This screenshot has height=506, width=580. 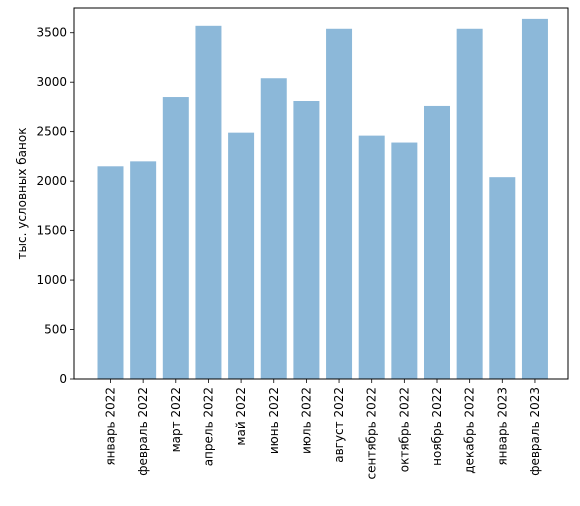 What do you see at coordinates (535, 431) in the screenshot?
I see `x-tick-label: февраль 2023` at bounding box center [535, 431].